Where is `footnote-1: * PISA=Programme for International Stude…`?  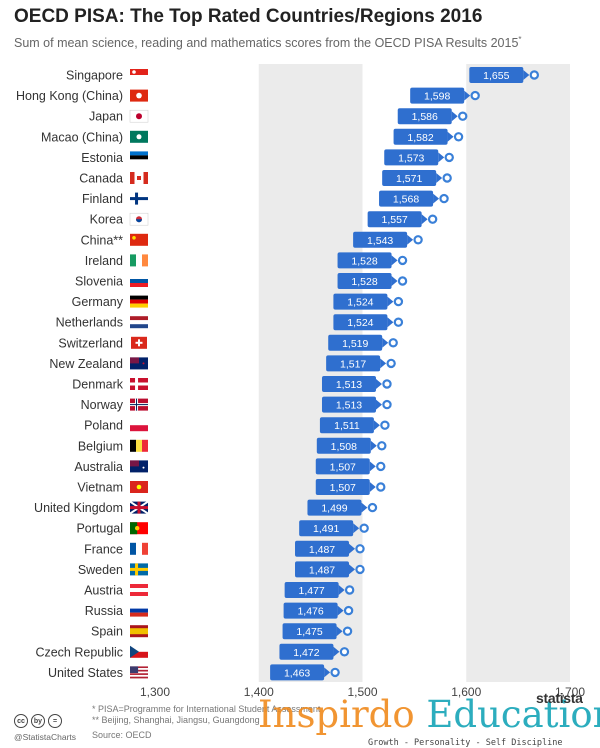
footnote-1: * PISA=Programme for International Stude… is located at coordinates (206, 709).